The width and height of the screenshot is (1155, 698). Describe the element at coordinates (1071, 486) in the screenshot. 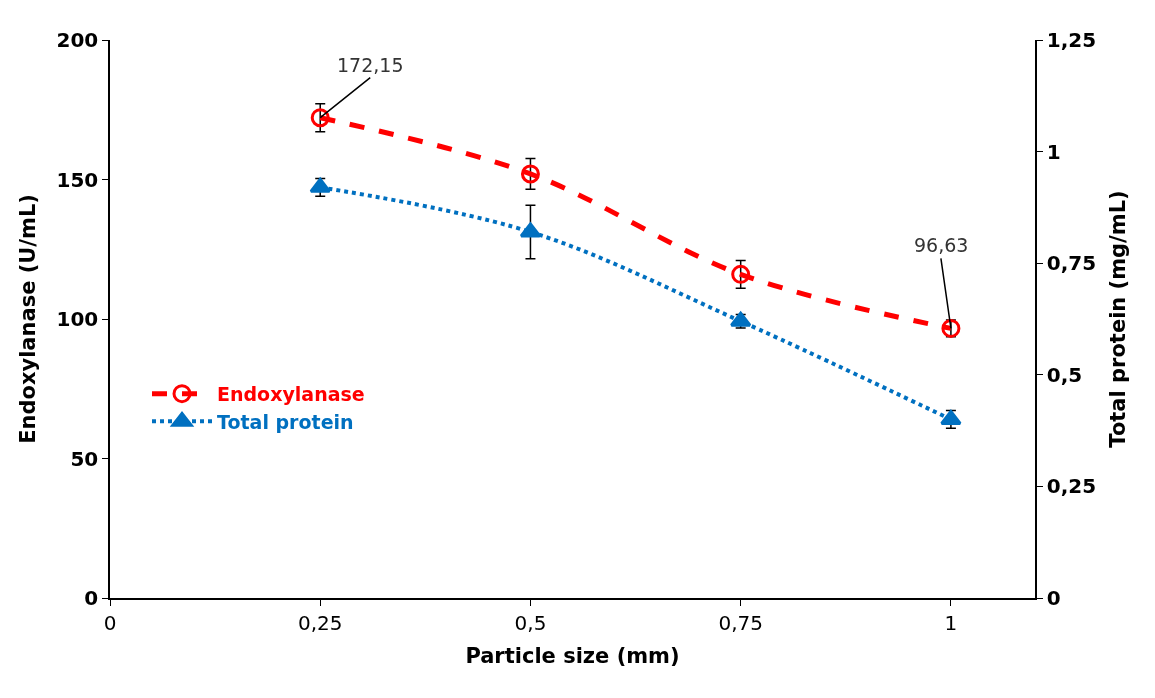

I see `y2-tick-label: 0,25` at that location.